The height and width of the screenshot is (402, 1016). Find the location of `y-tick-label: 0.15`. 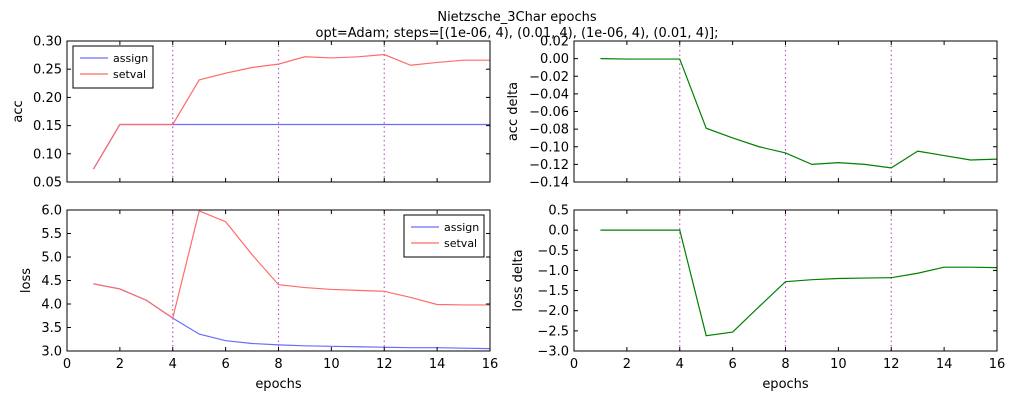

y-tick-label: 0.15 is located at coordinates (47, 126).